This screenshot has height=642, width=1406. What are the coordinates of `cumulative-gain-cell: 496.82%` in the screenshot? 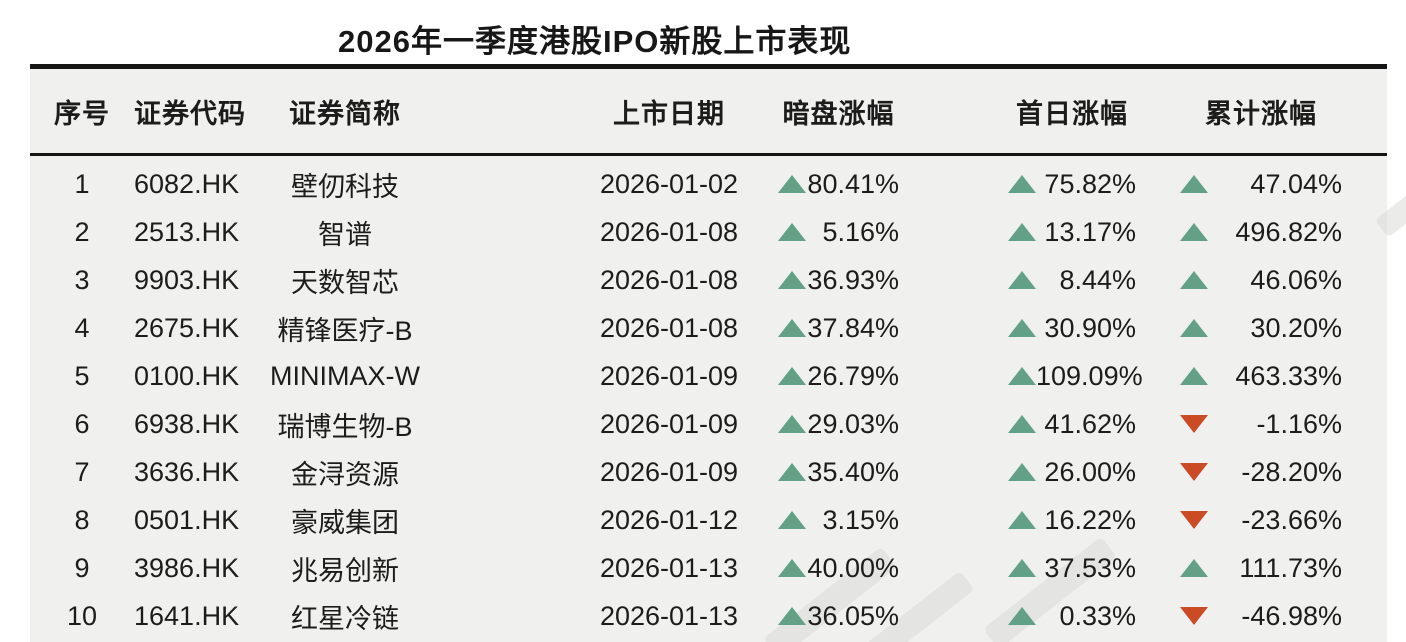 It's located at (1261, 232).